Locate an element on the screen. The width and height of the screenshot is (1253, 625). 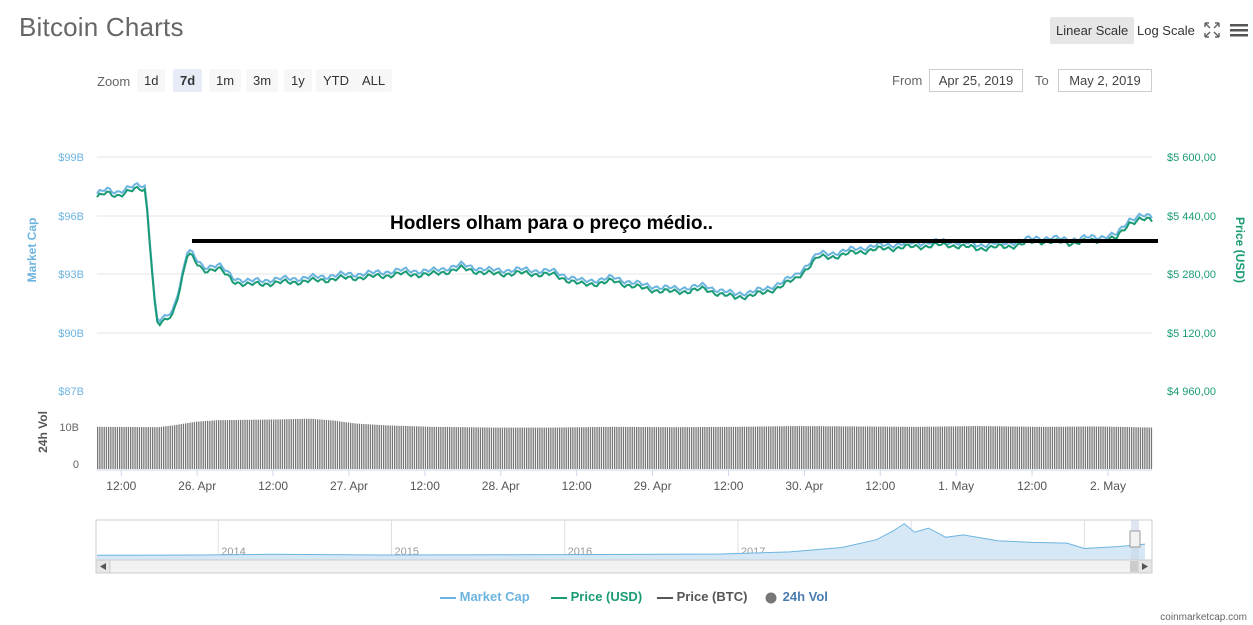
linear-scale-button: Linear Scale is located at coordinates (1092, 30).